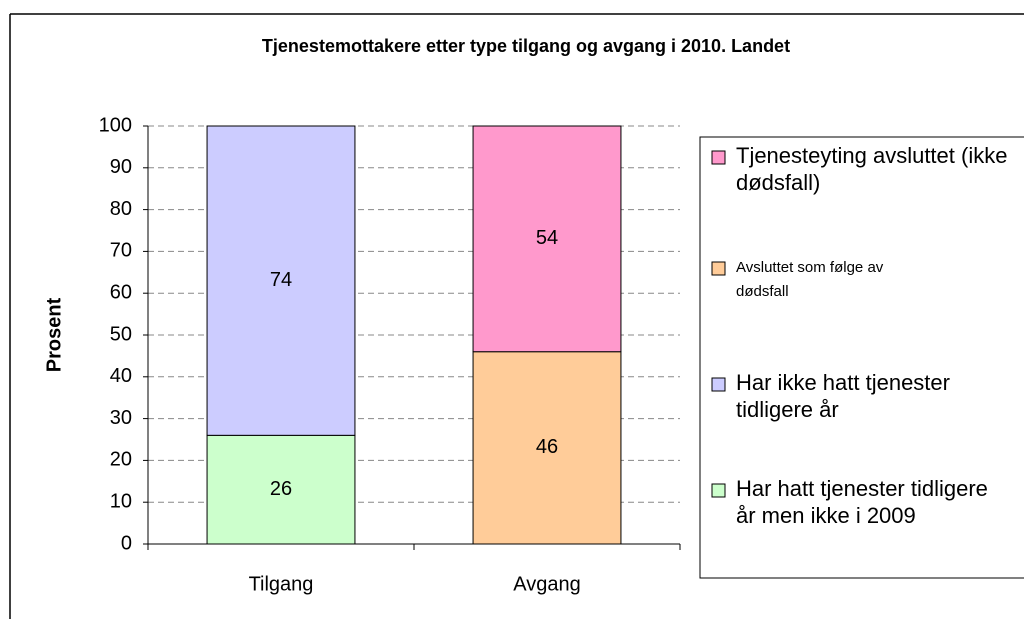 The width and height of the screenshot is (1024, 619). I want to click on y-tick-label: 70, so click(121, 251).